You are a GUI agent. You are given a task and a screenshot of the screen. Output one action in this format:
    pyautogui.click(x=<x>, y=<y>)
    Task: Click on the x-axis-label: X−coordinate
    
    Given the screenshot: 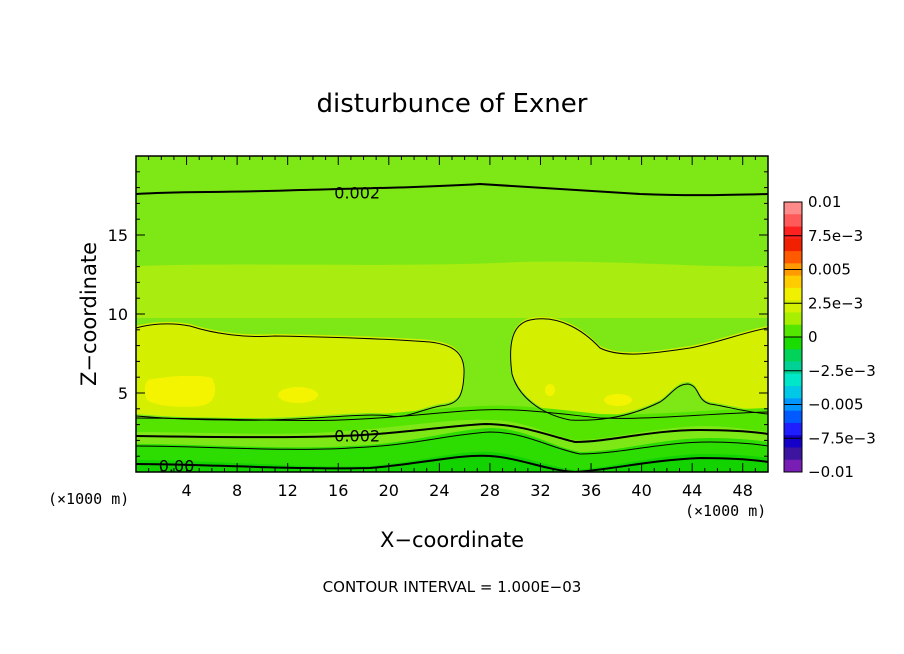 What is the action you would take?
    pyautogui.click(x=452, y=540)
    